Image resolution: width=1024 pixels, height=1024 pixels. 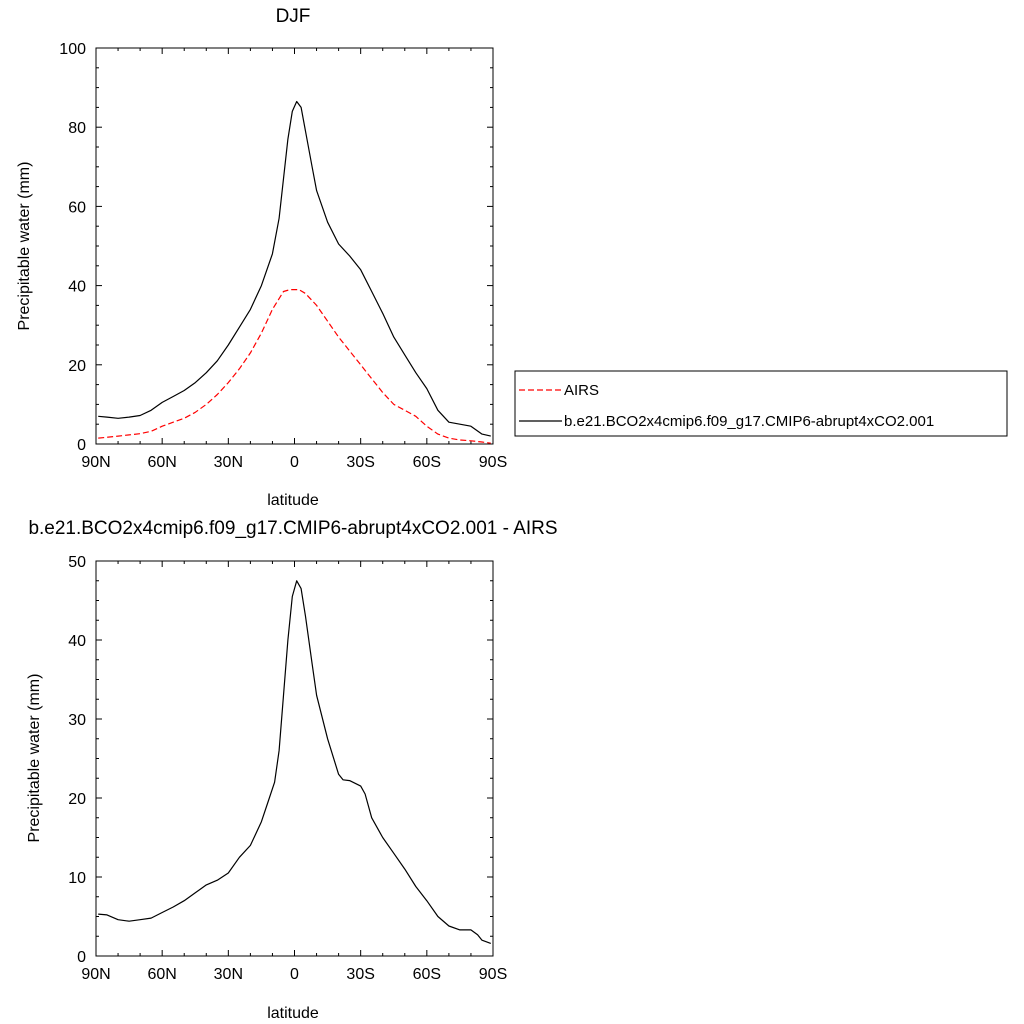 I want to click on panel-title: DJF, so click(x=293, y=16).